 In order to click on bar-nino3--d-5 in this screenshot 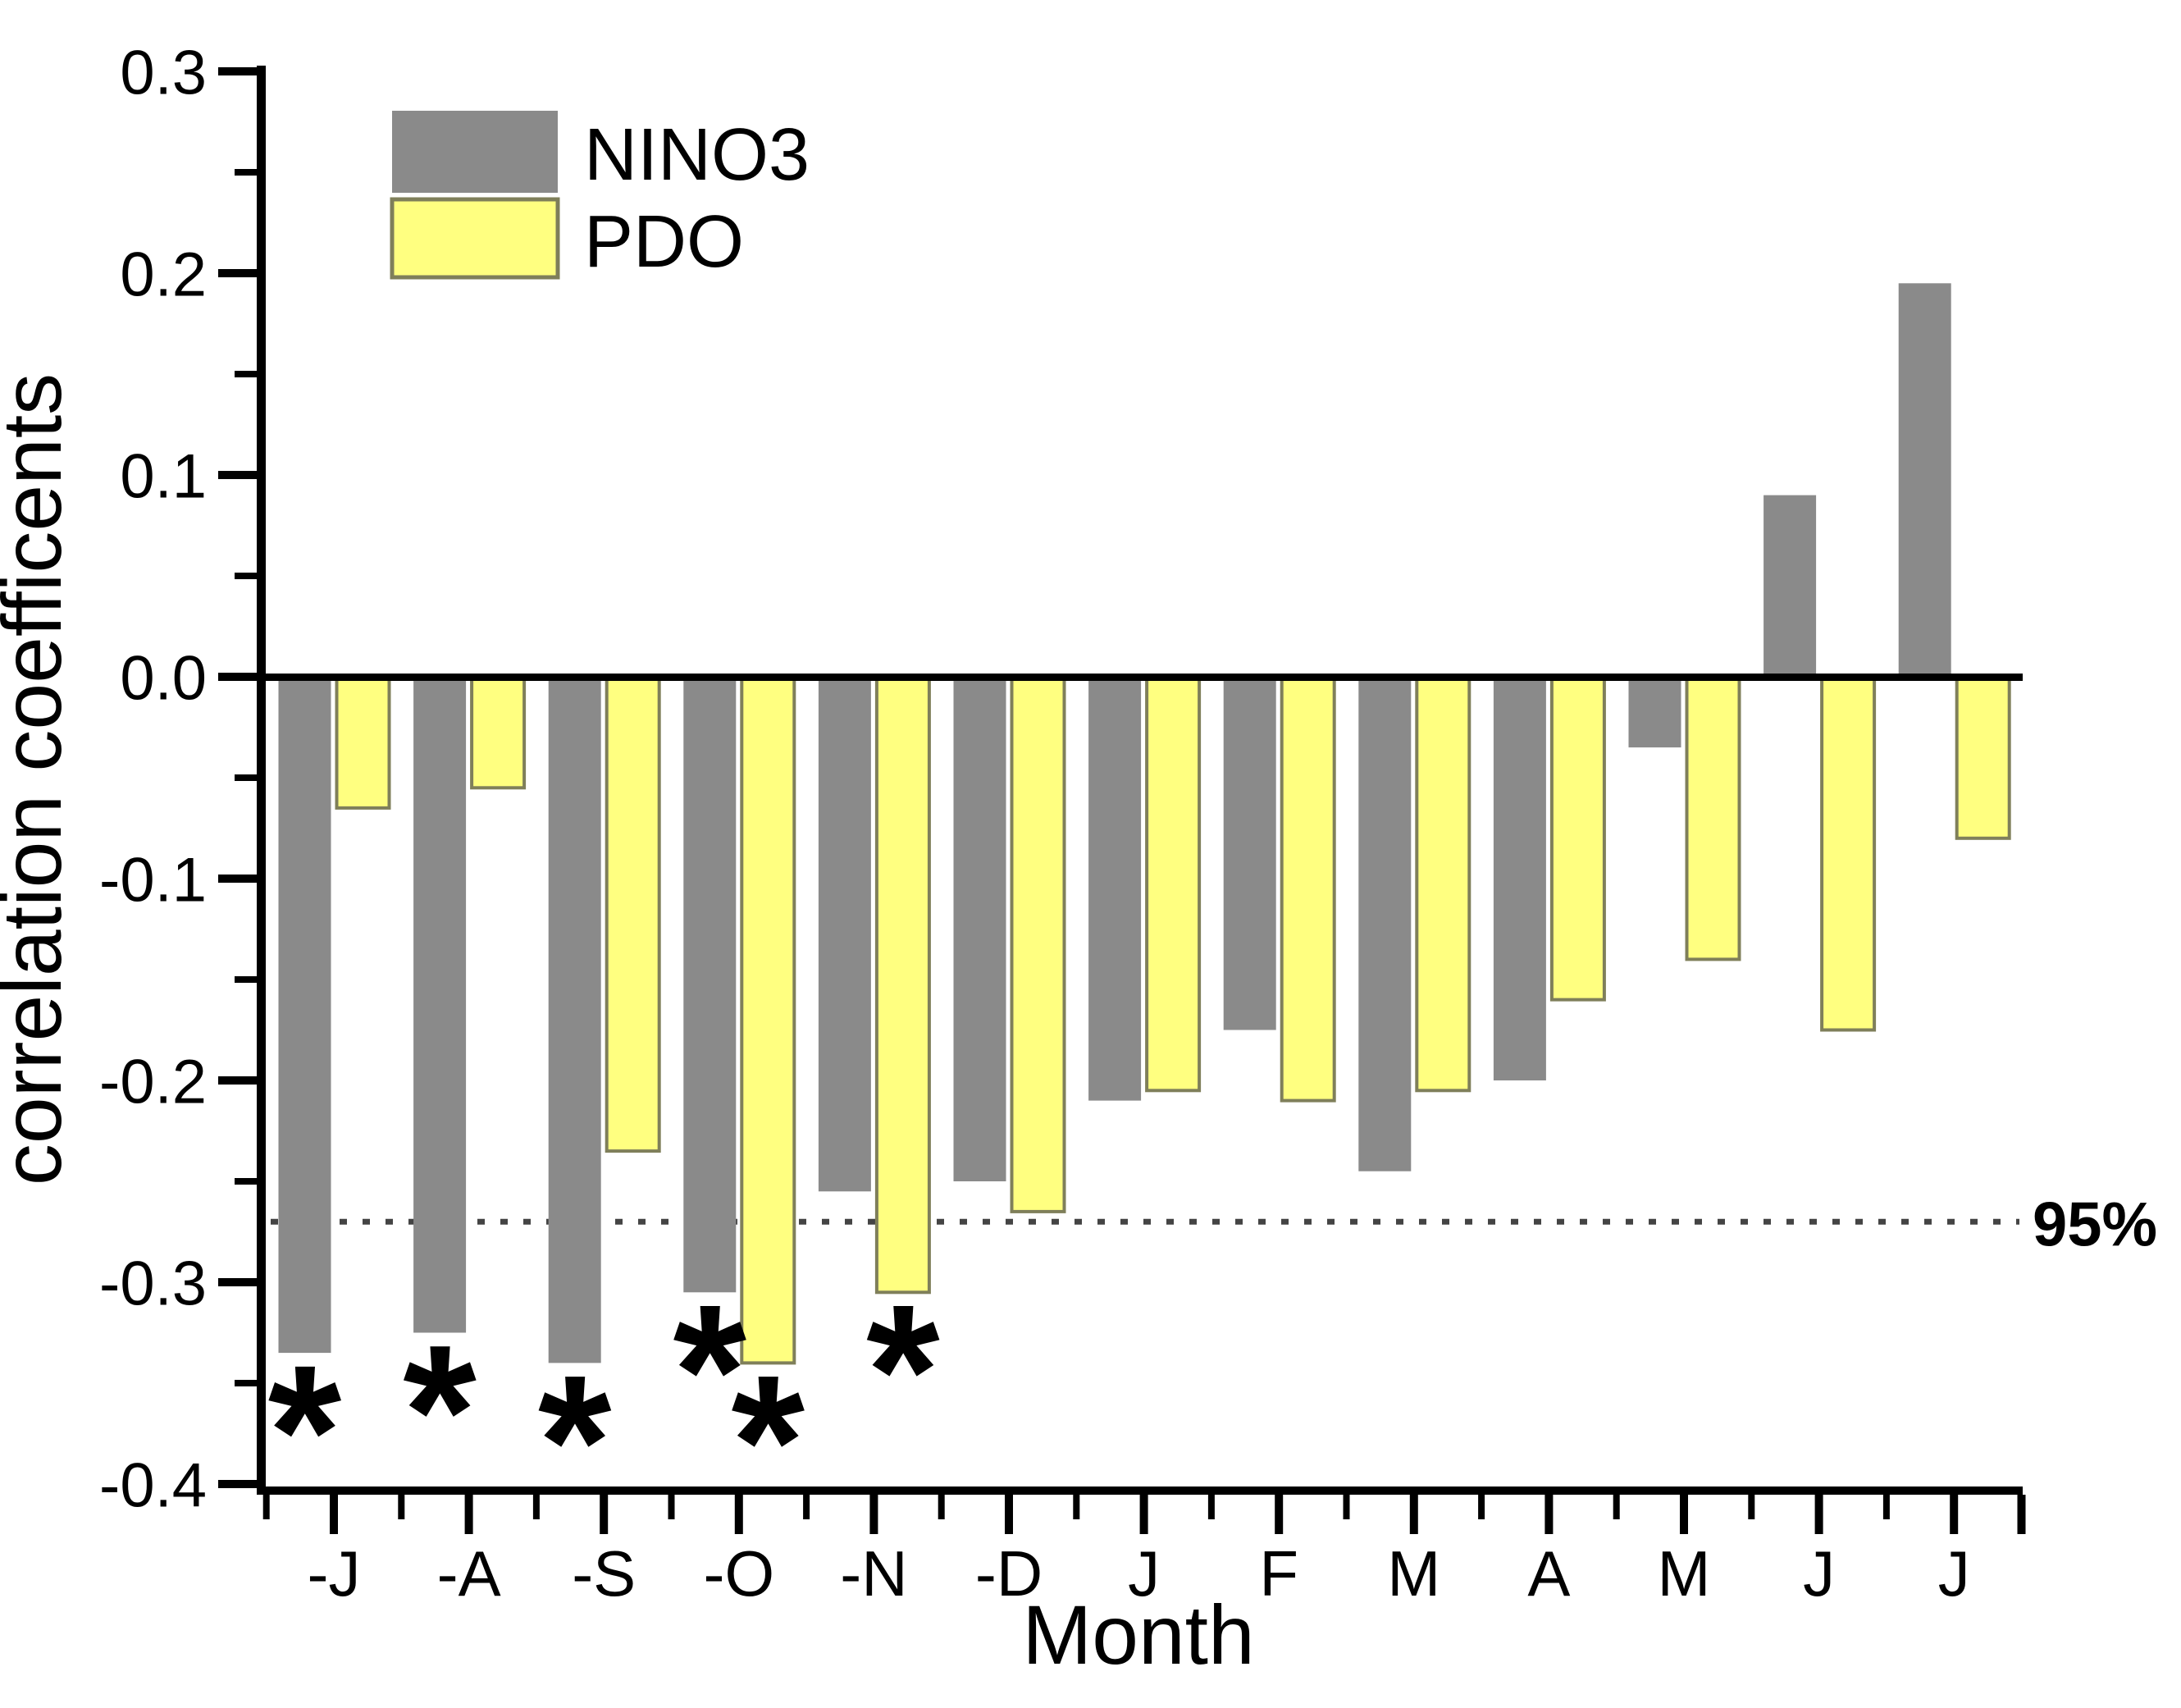, I will do `click(979, 929)`.